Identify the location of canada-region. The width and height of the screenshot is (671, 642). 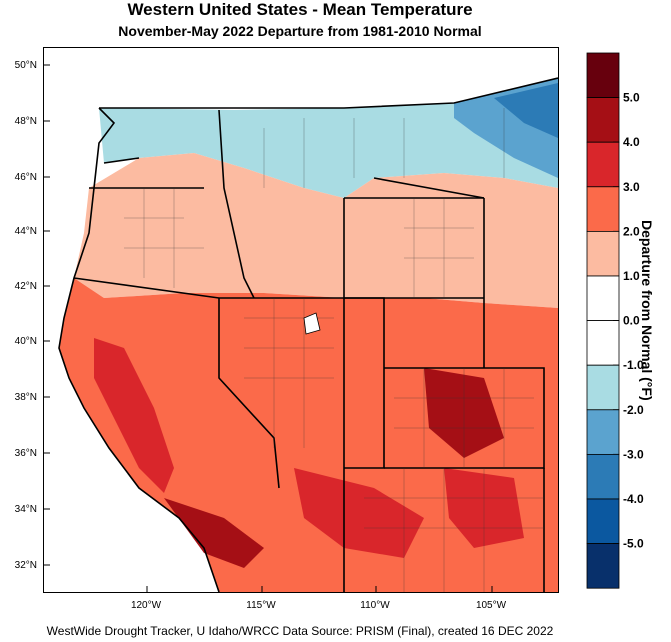
(316, 79).